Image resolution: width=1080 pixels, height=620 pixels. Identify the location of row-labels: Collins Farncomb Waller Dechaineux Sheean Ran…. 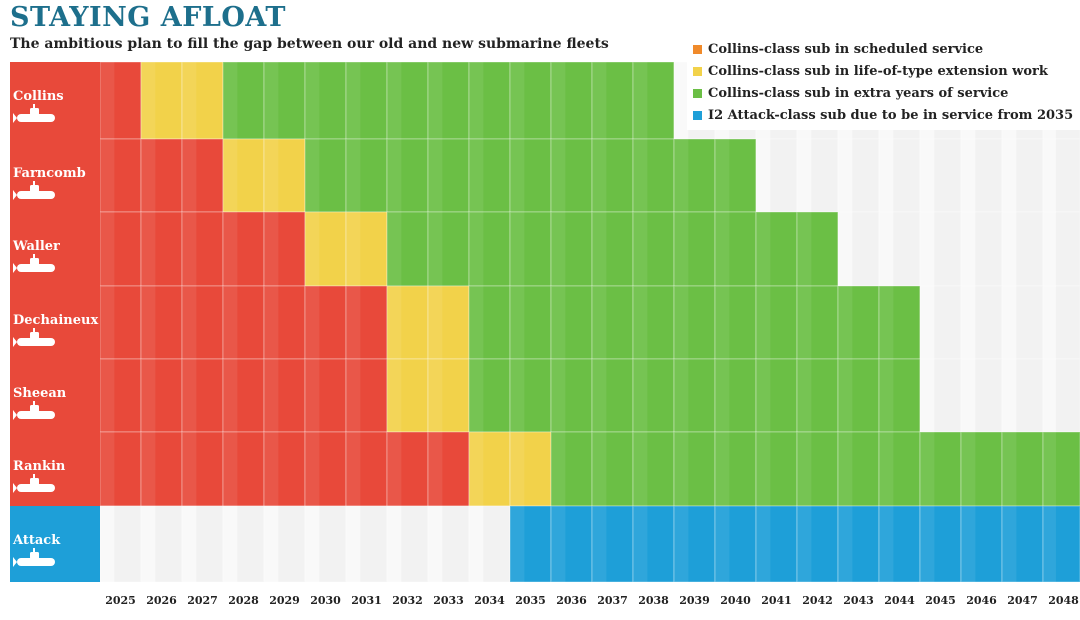
(55, 322).